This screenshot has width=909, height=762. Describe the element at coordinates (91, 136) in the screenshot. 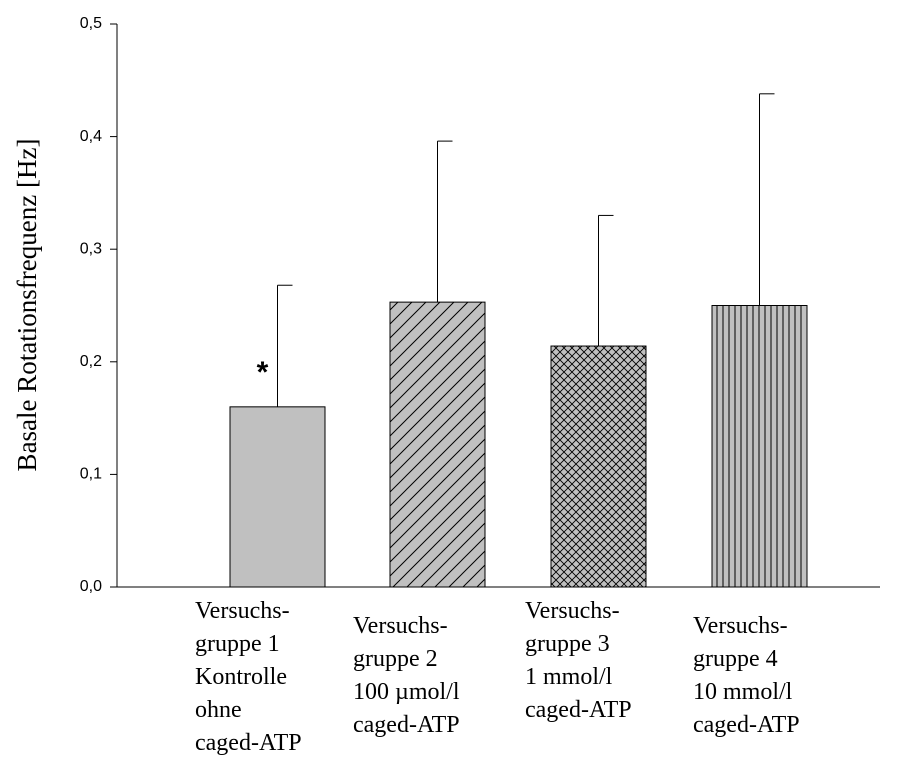

I see `y-tick-label: 0,4` at that location.